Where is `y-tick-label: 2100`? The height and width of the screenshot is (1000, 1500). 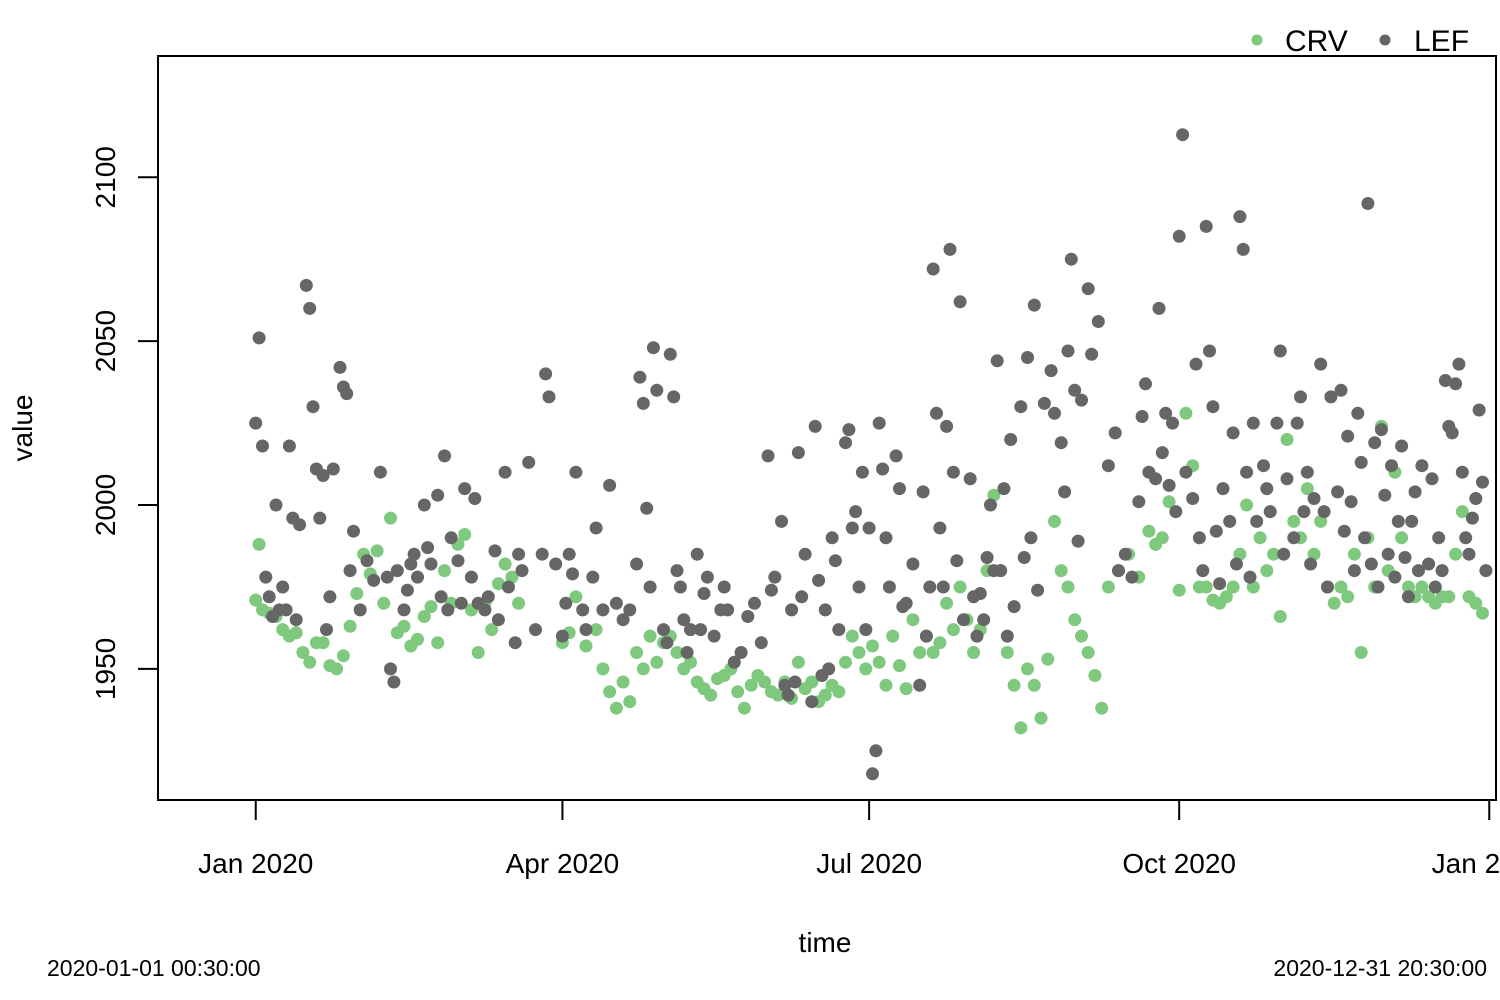 y-tick-label: 2100 is located at coordinates (105, 177).